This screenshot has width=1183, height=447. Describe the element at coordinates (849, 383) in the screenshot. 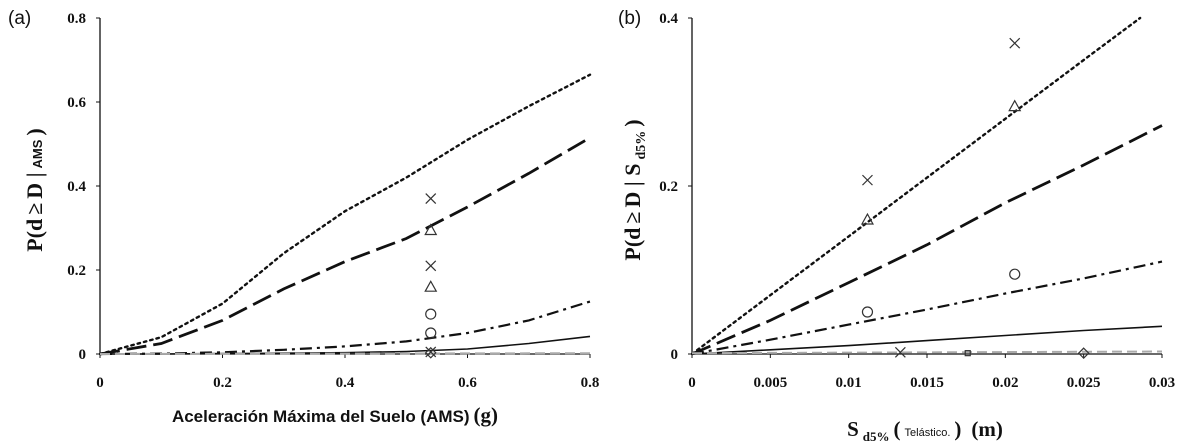

I see `panel-b-x-tick-label: 0.01` at that location.